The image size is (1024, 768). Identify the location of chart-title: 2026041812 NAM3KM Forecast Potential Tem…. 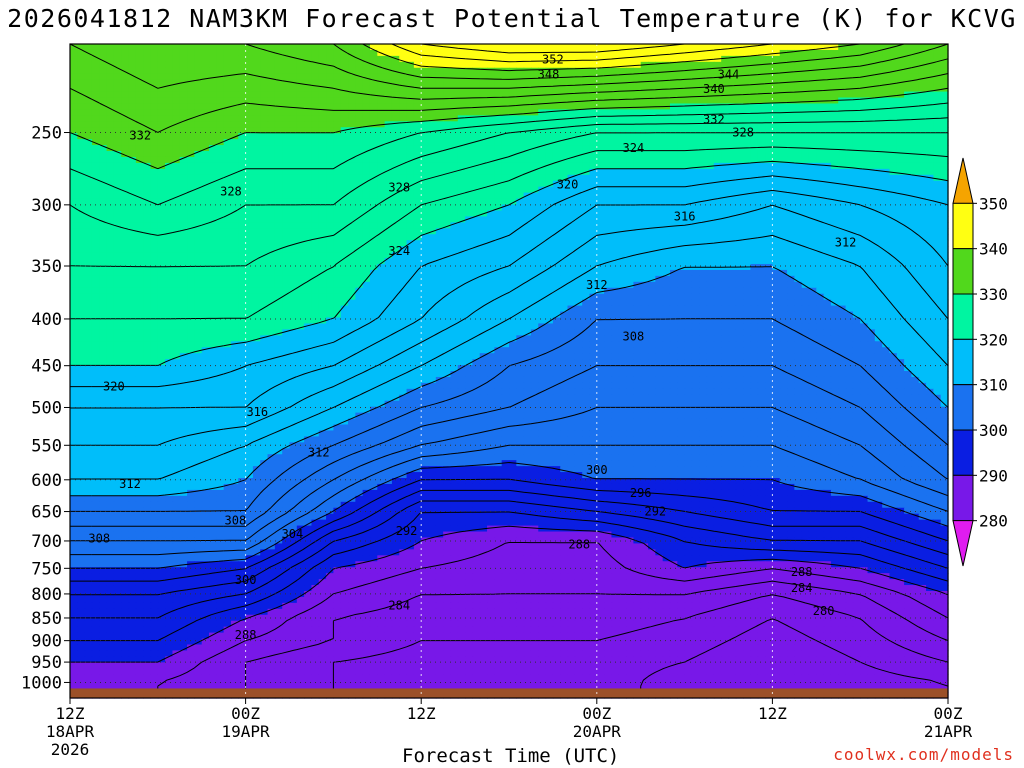
(512, 18).